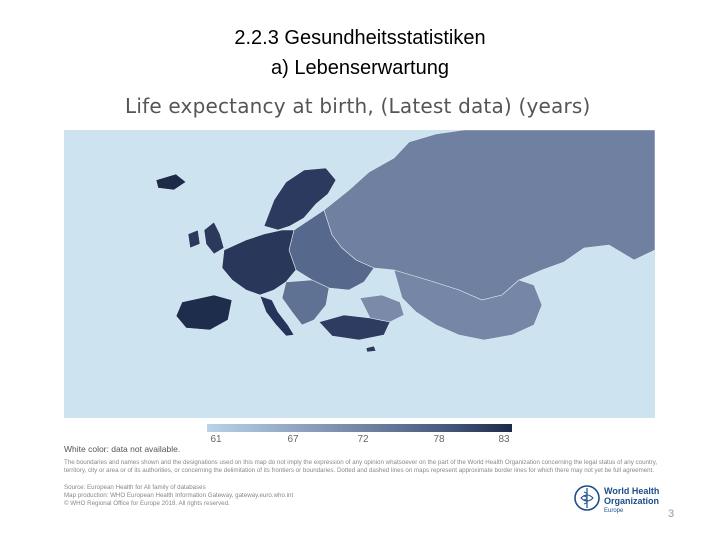 This screenshot has width=720, height=540. I want to click on legend-tick: 61, so click(216, 439).